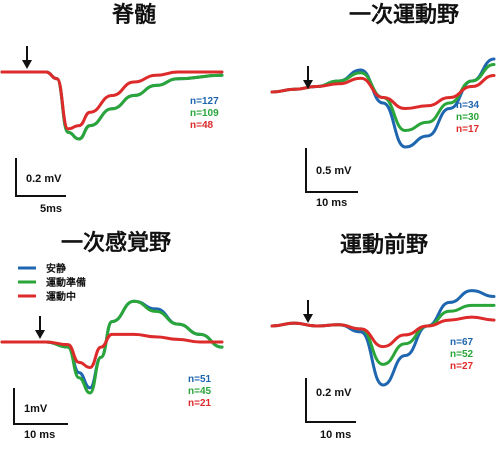  What do you see at coordinates (202, 125) in the screenshot?
I see `n-label-move: n=48` at bounding box center [202, 125].